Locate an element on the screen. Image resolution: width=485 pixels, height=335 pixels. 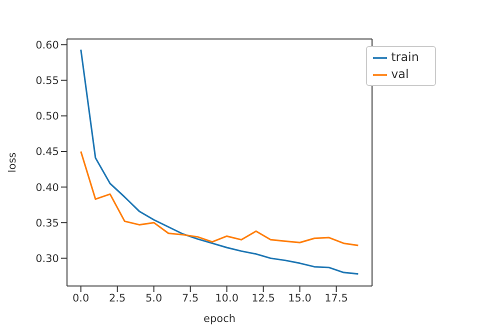
x-tick-label: 15.0 is located at coordinates (300, 298).